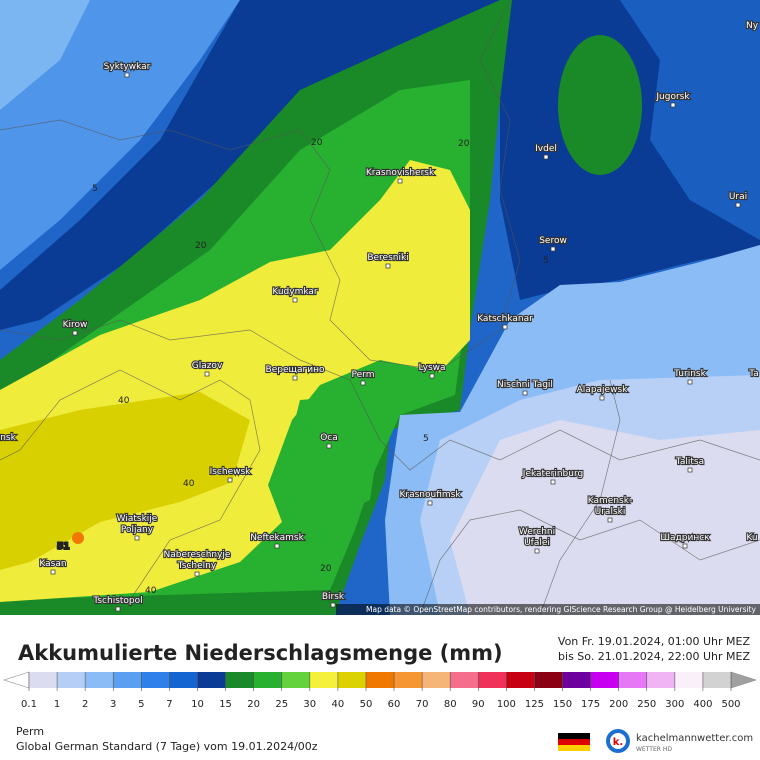  Describe the element at coordinates (553, 241) in the screenshot. I see `city-label: Serow` at that location.